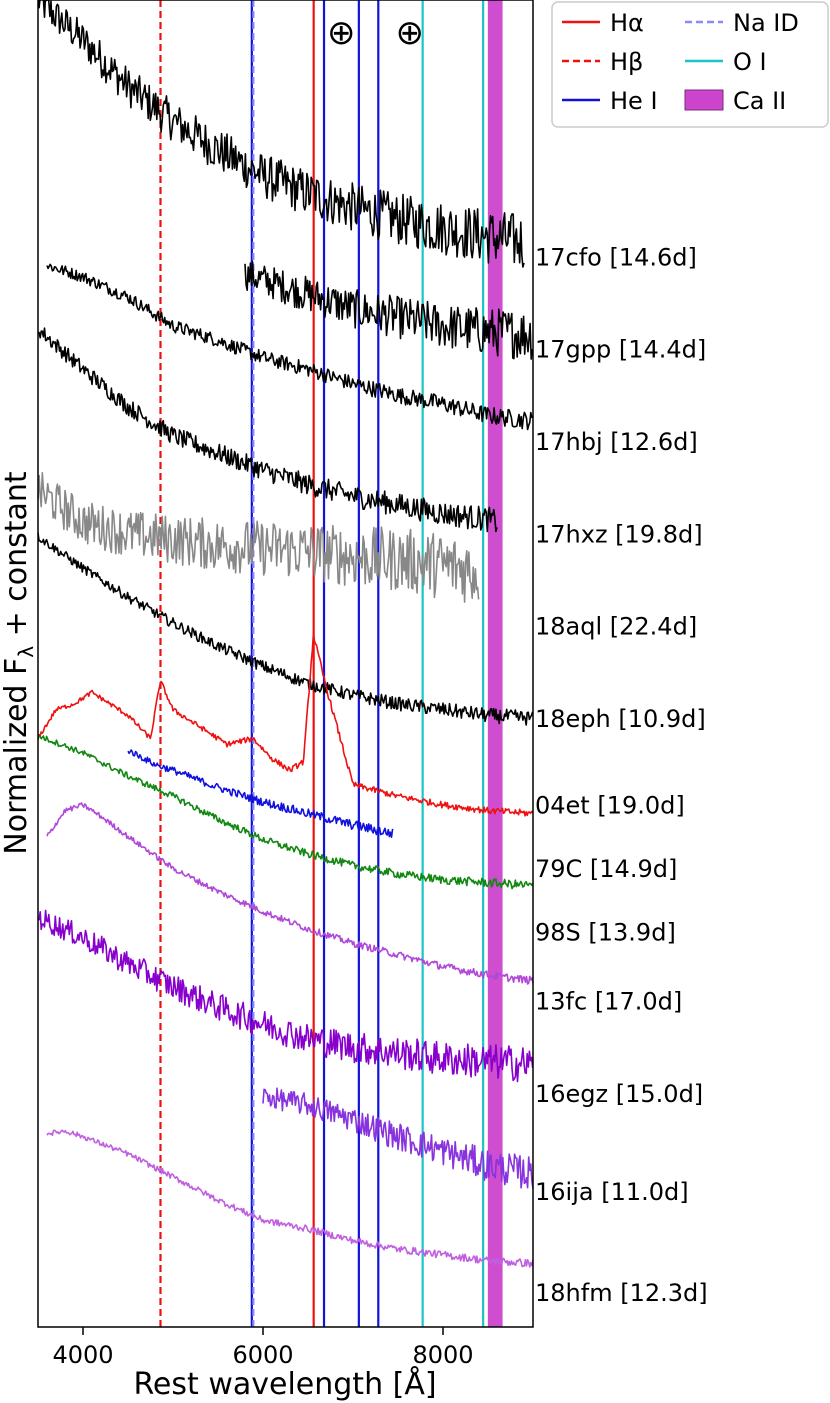 The width and height of the screenshot is (830, 1403). I want to click on spectrum-label-04et: 04et [19.0d], so click(610, 806).